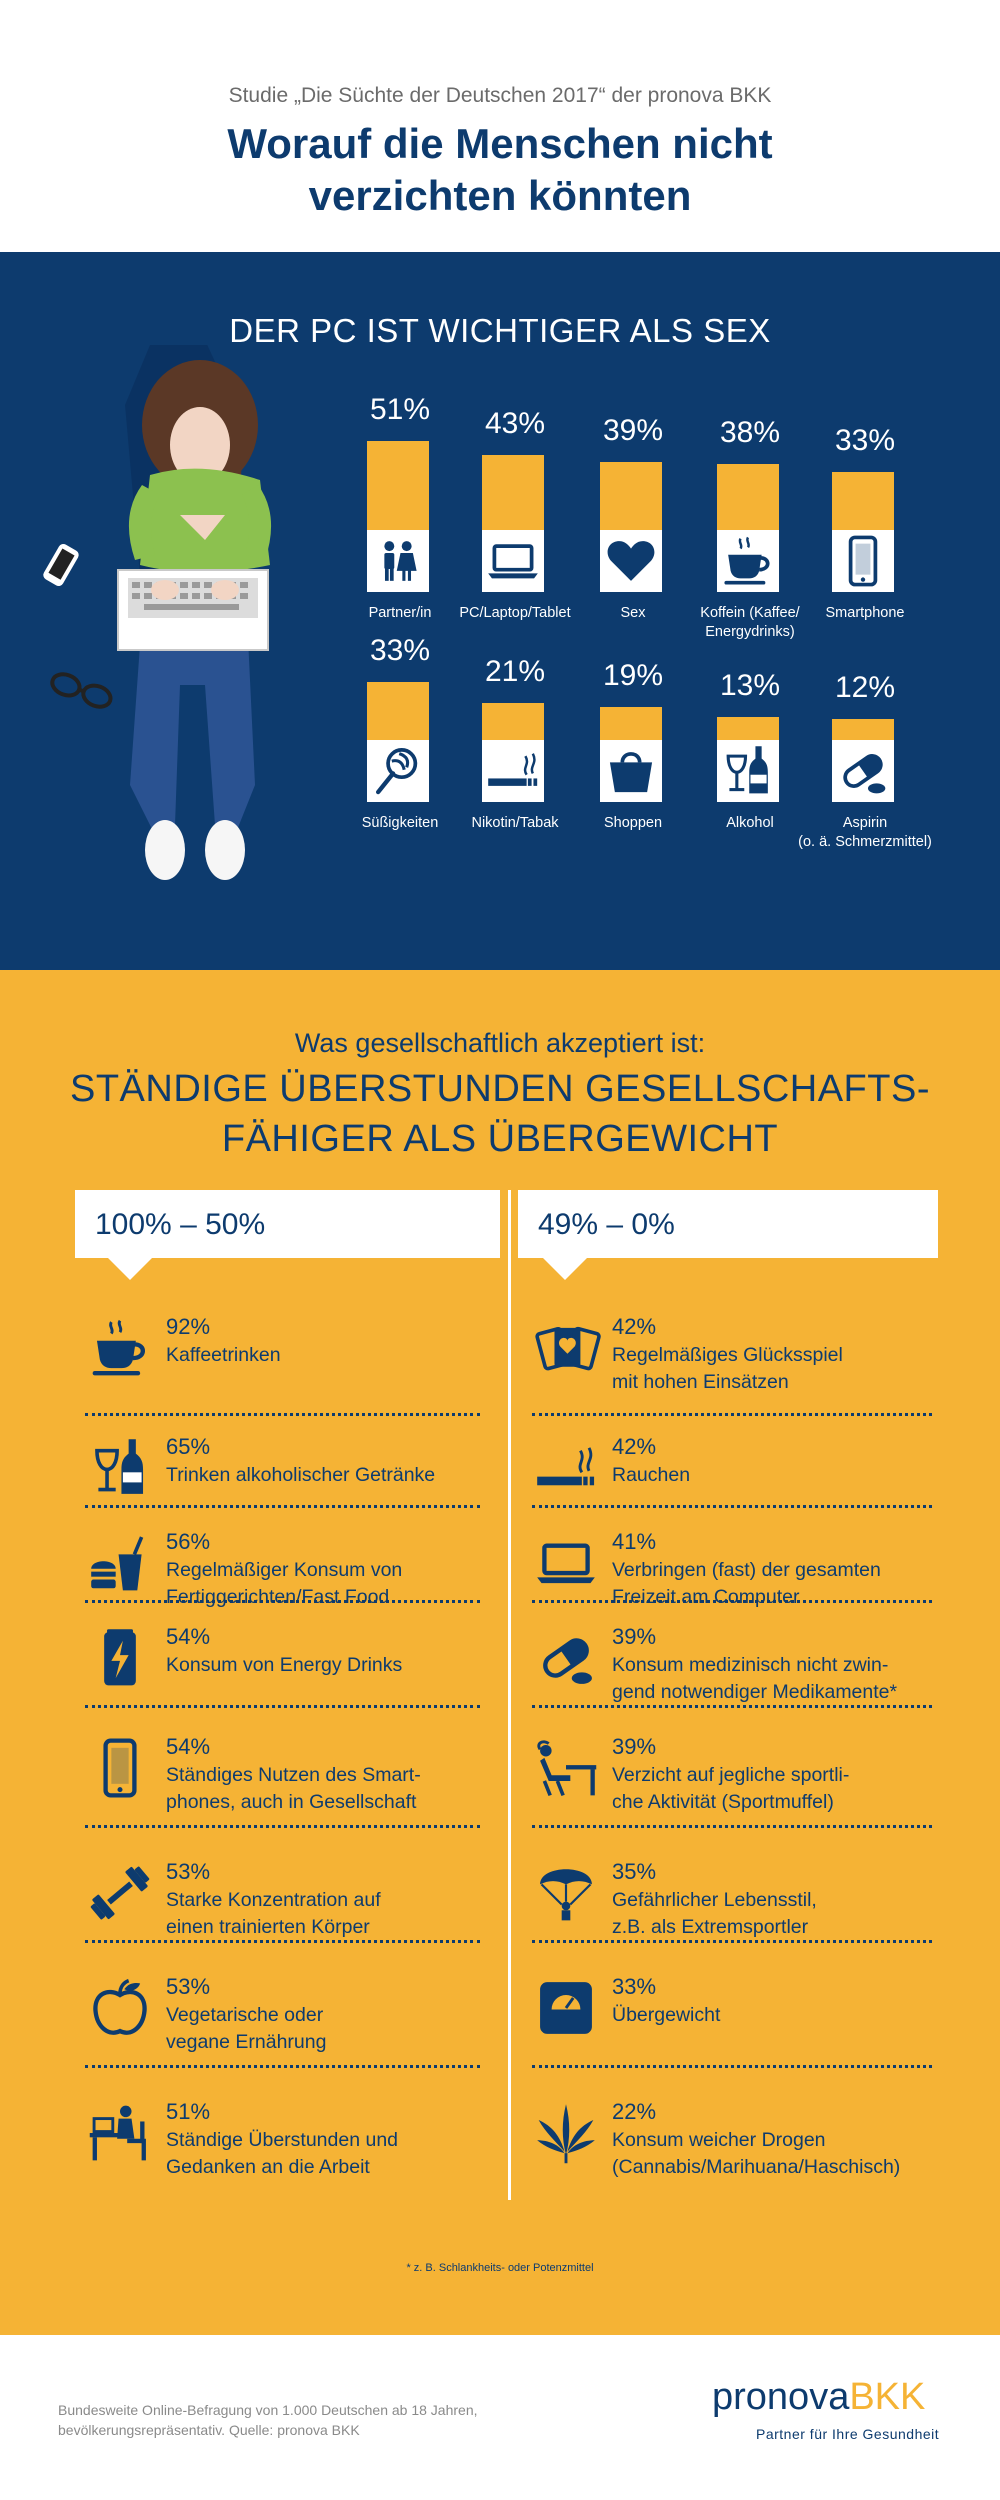  What do you see at coordinates (515, 423) in the screenshot?
I see `bar-value-label: 43%` at bounding box center [515, 423].